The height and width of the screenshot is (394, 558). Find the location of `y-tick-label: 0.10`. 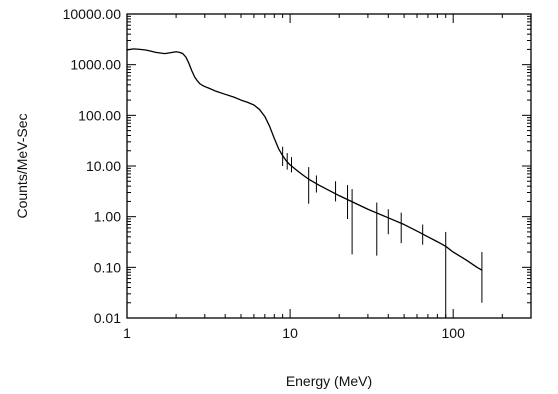

y-tick-label: 0.10 is located at coordinates (107, 267).